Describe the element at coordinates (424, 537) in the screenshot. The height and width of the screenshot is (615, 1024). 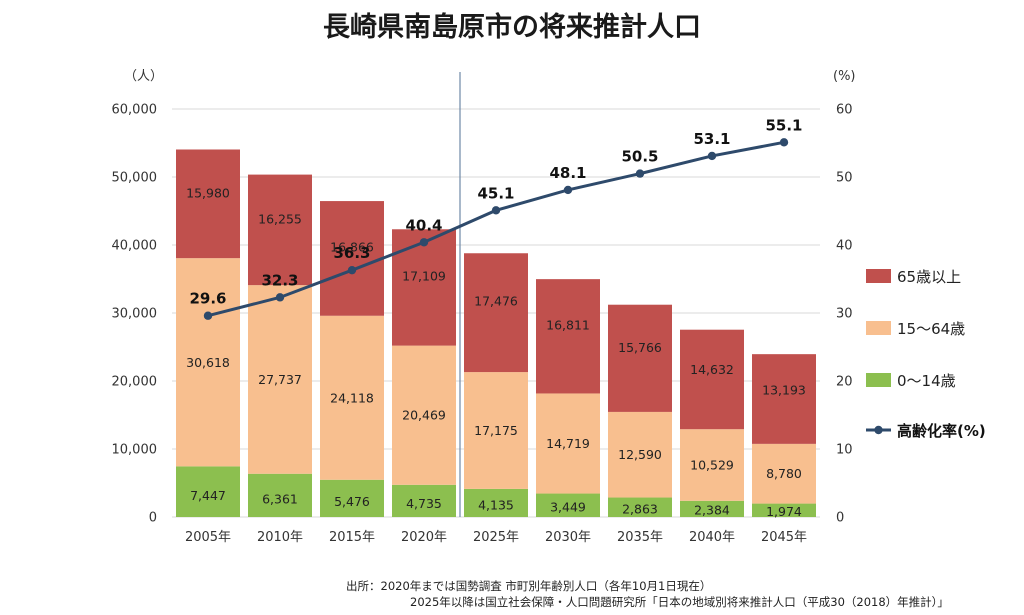
I see `x-tick-label: 2020年` at that location.